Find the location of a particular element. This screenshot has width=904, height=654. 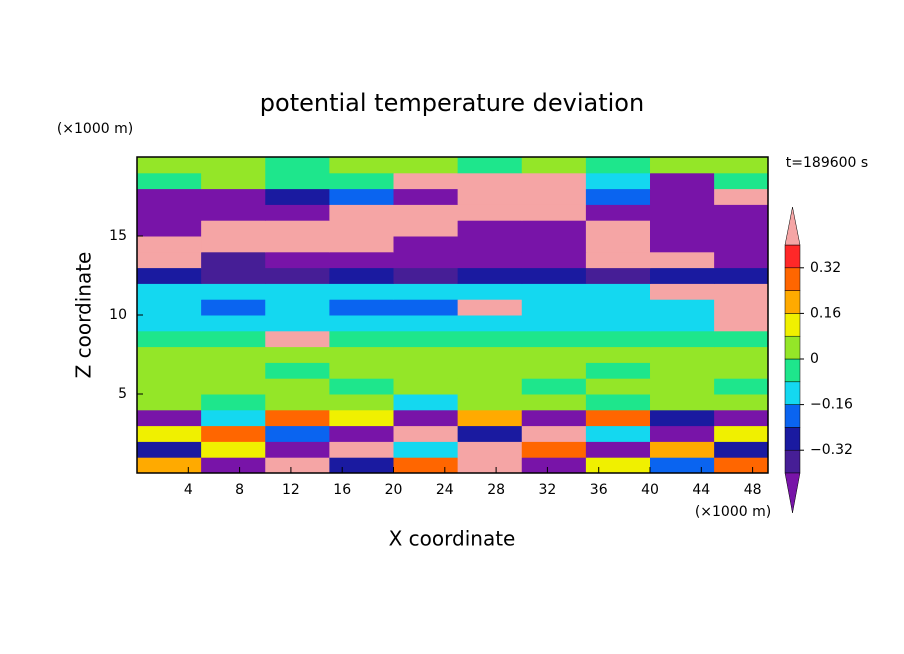

x-tick-label: 4 is located at coordinates (188, 490).